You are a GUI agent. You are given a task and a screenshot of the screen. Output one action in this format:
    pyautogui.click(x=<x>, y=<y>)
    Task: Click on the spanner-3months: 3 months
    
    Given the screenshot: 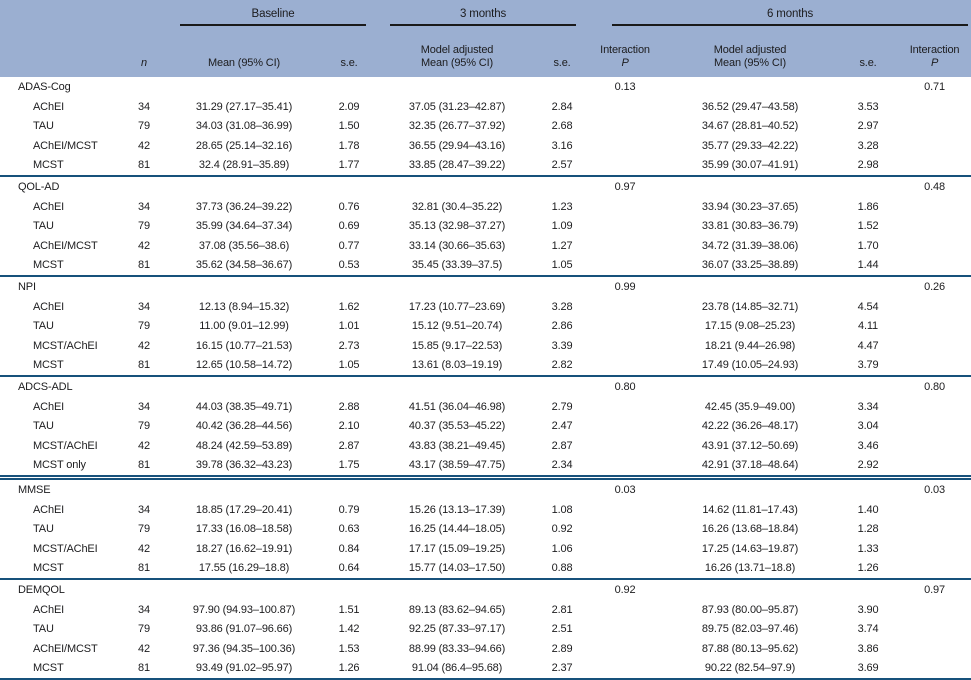 What is the action you would take?
    pyautogui.click(x=483, y=13)
    